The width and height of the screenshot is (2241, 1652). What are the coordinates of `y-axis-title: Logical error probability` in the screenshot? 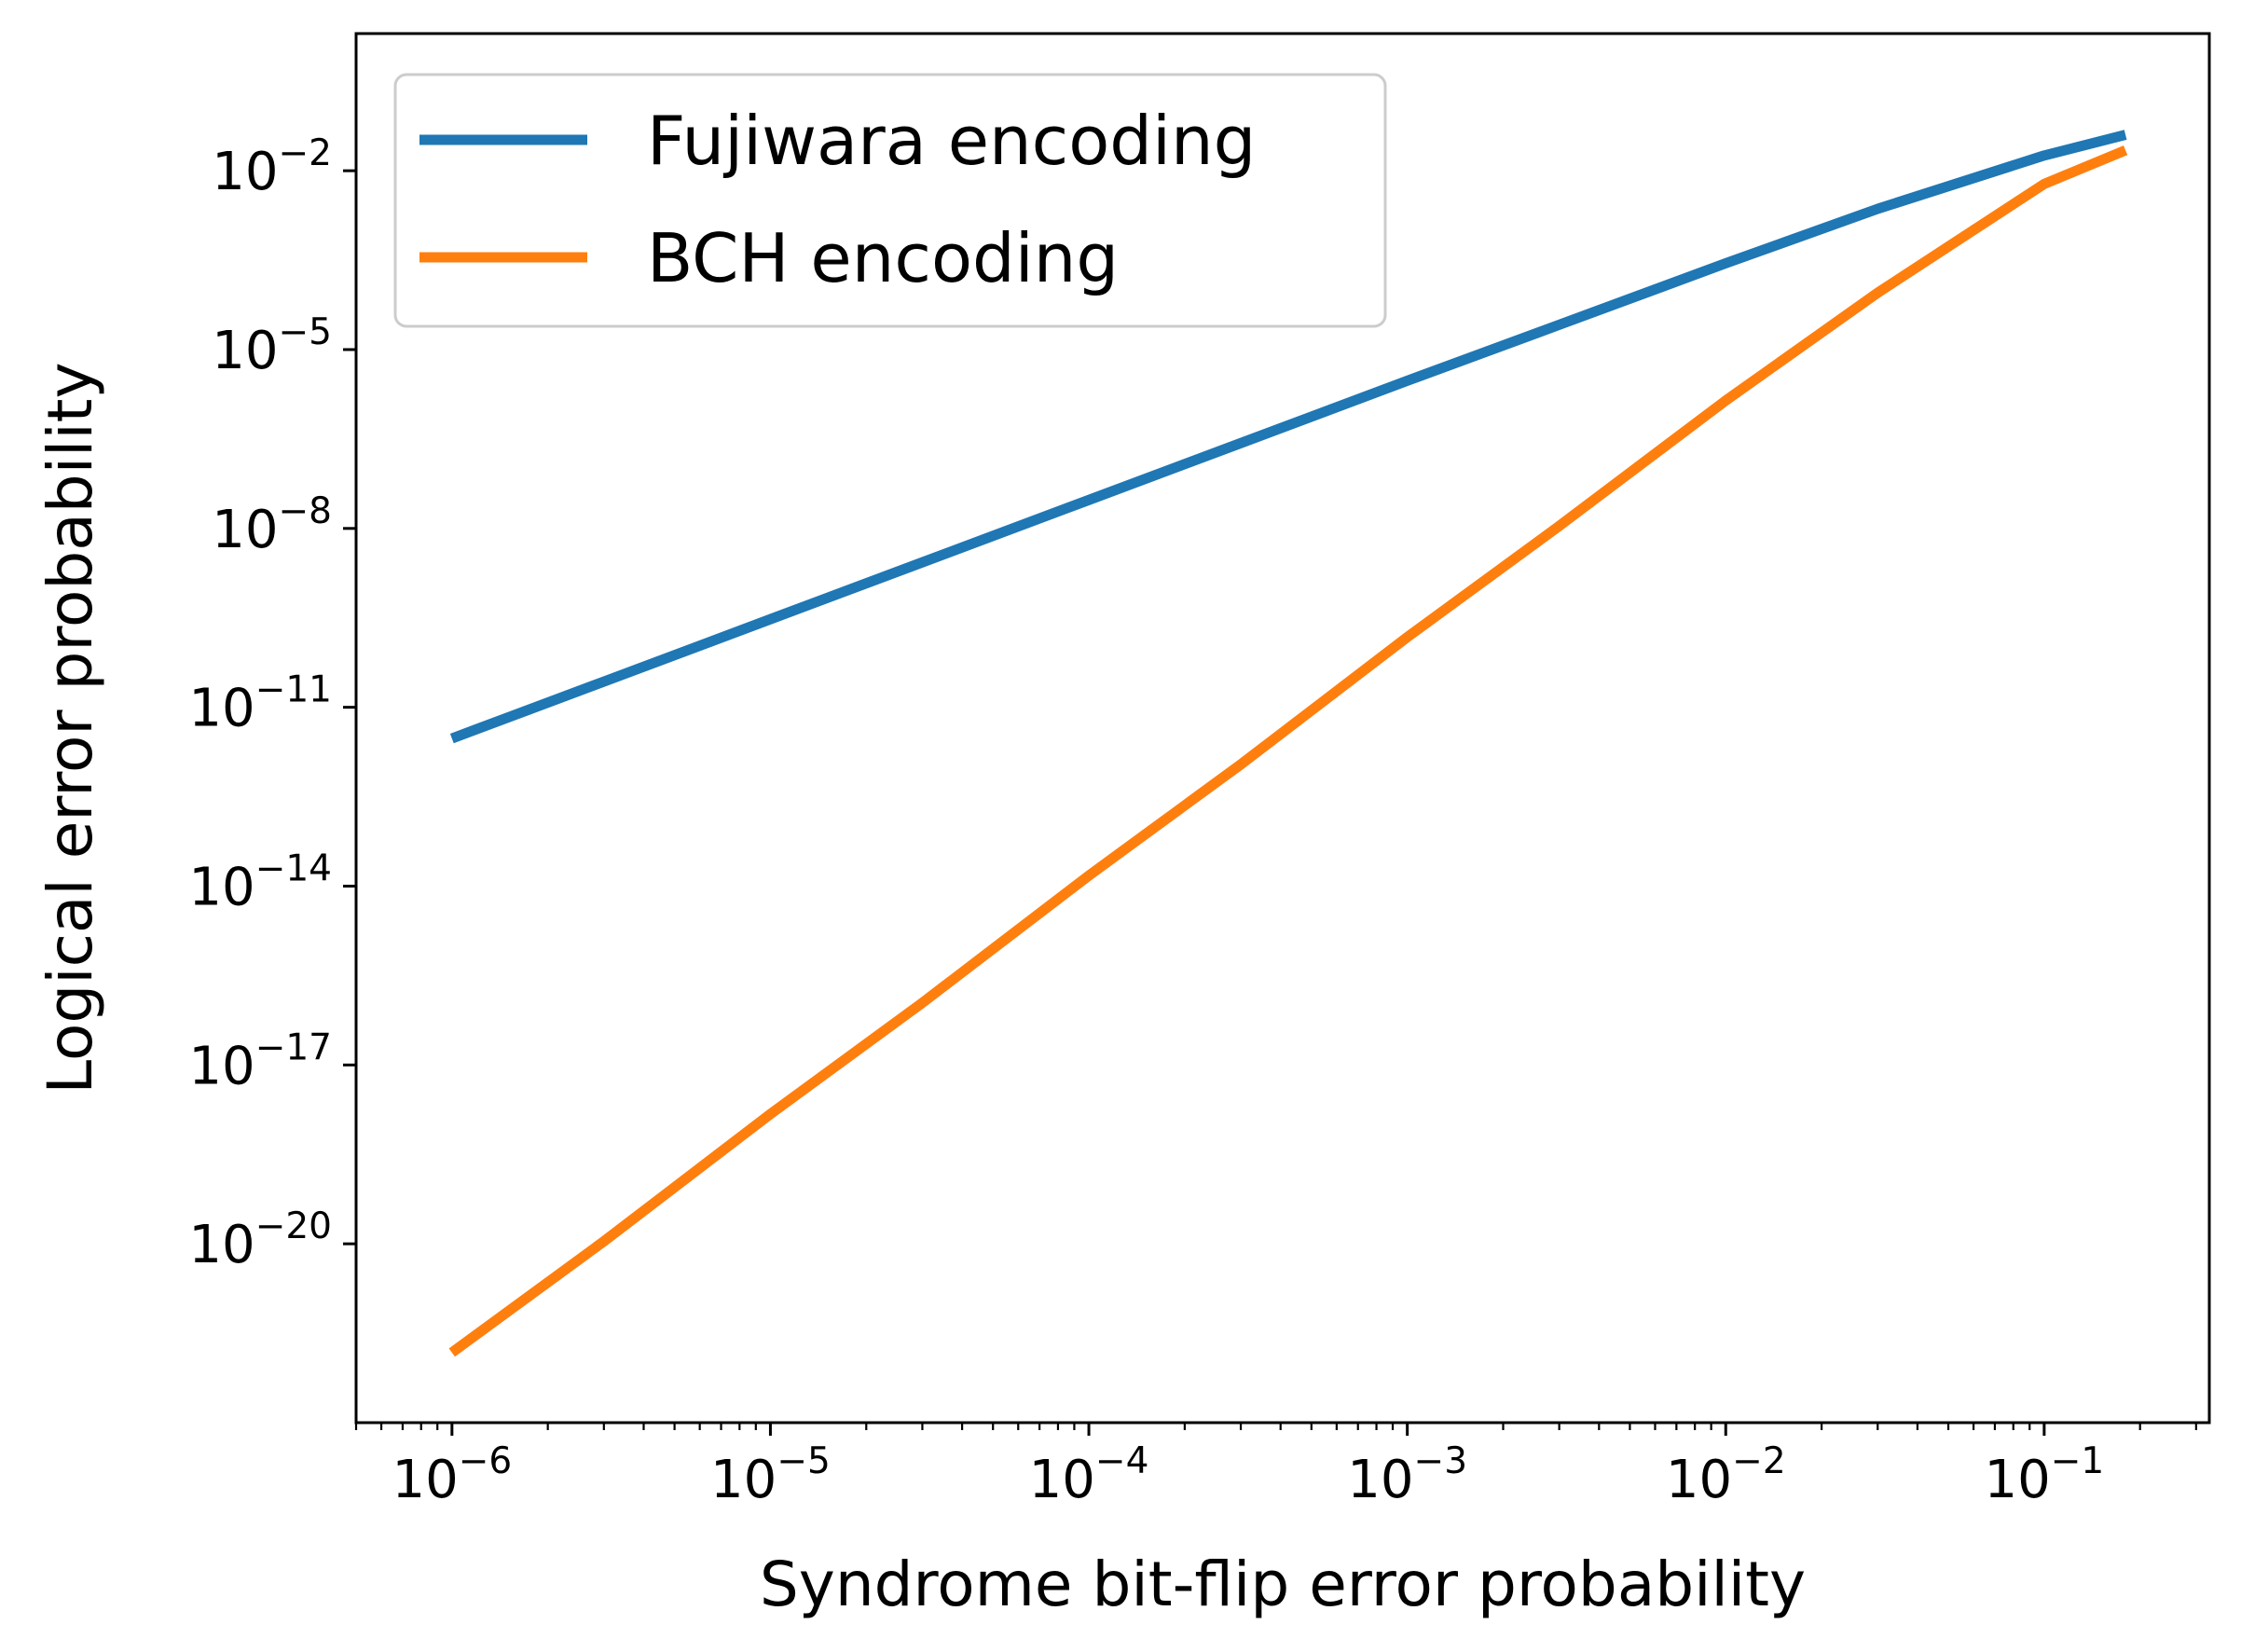 It's located at (70, 728).